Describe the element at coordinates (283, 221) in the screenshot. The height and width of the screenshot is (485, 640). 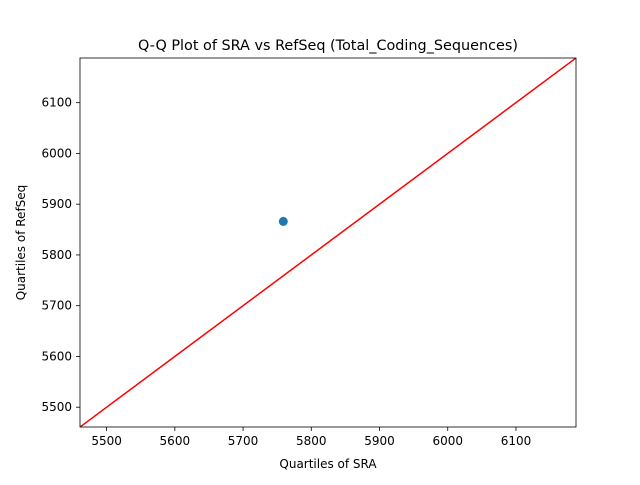
I see `data-point` at that location.